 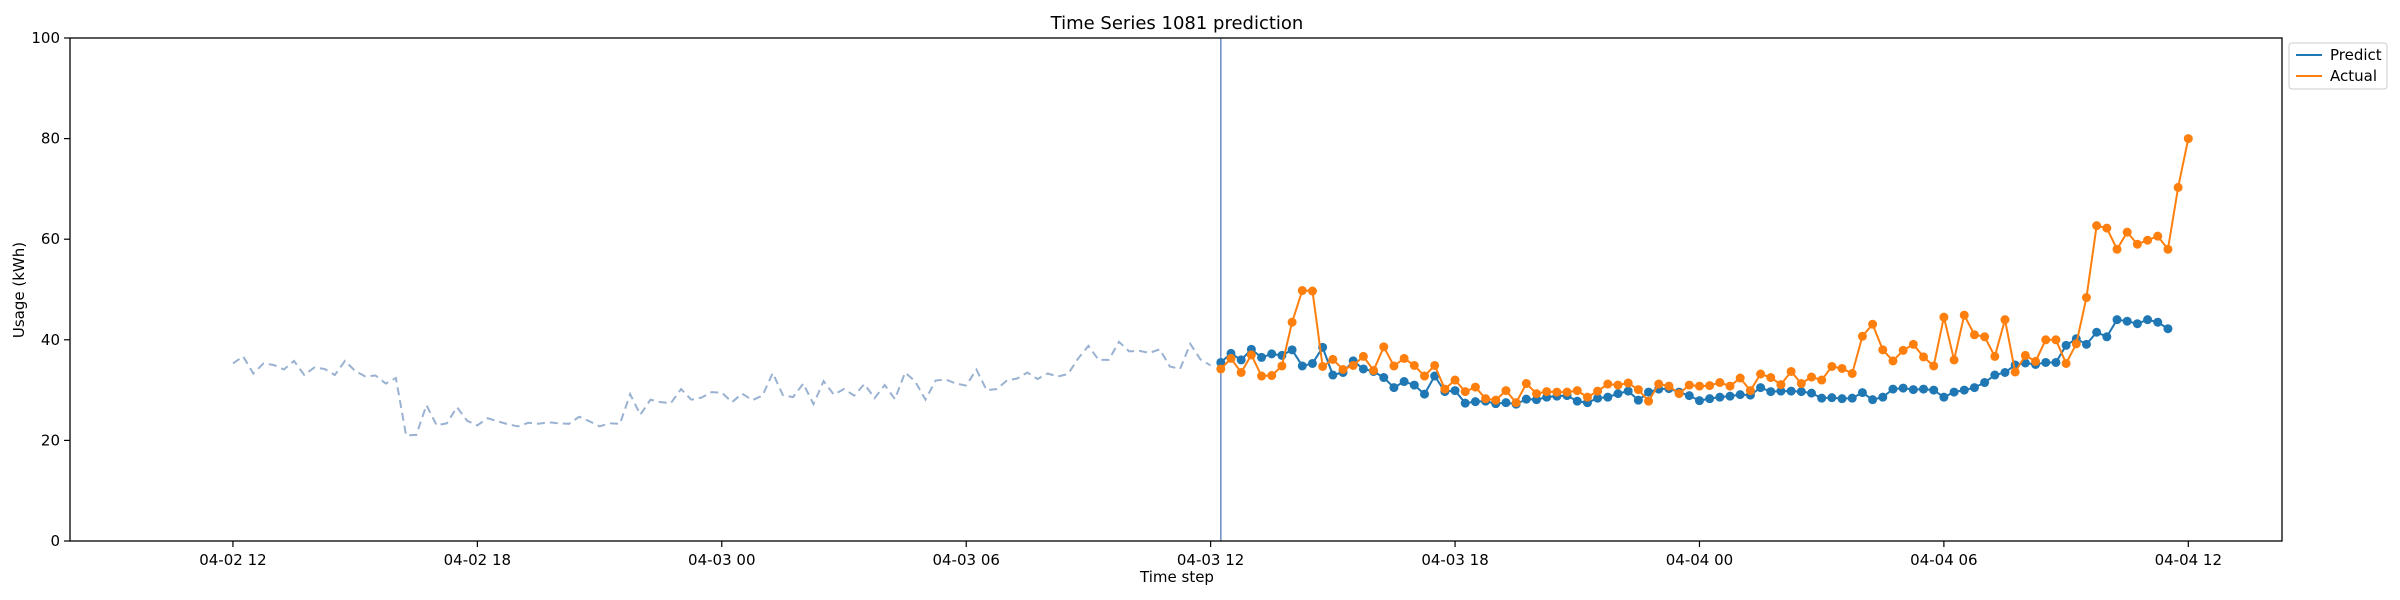 What do you see at coordinates (45, 38) in the screenshot?
I see `y-tick-label-100: 100` at bounding box center [45, 38].